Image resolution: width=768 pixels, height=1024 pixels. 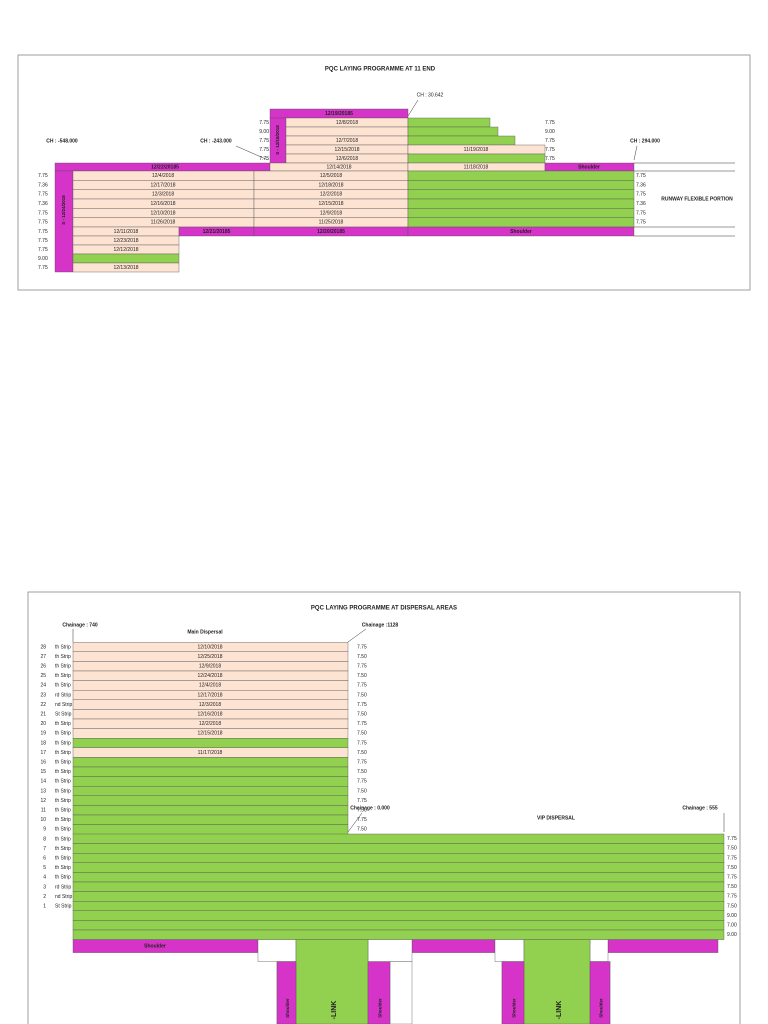 What do you see at coordinates (43, 715) in the screenshot?
I see `strip-number: 21` at bounding box center [43, 715].